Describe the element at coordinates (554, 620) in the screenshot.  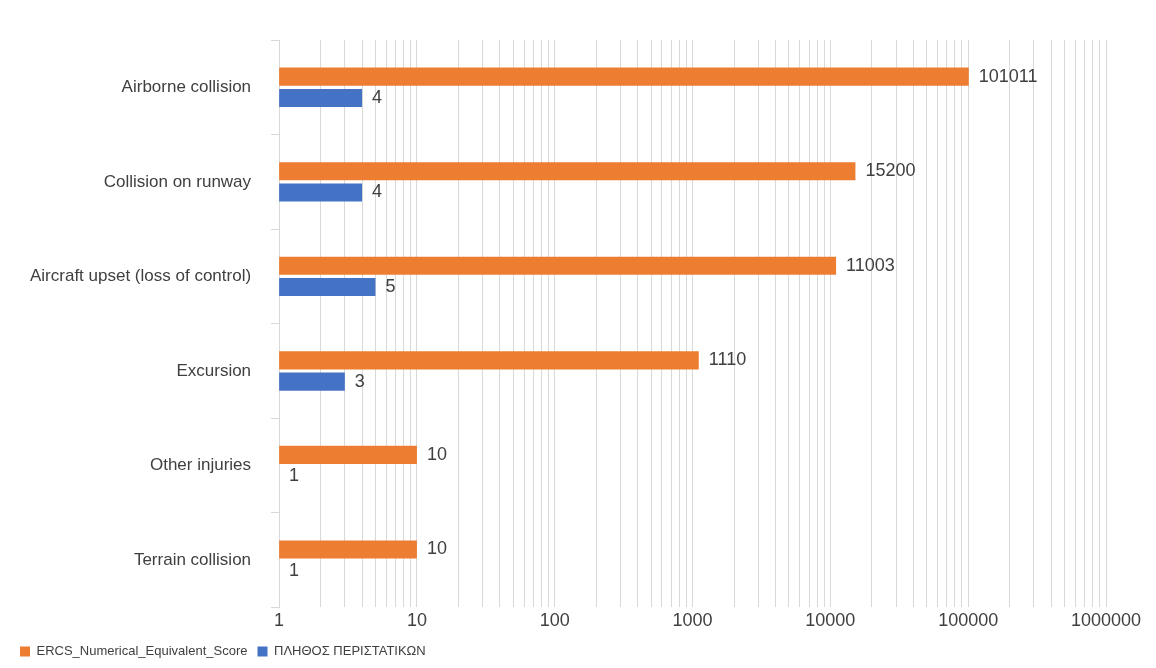
I see `x-tick-label: 100` at that location.